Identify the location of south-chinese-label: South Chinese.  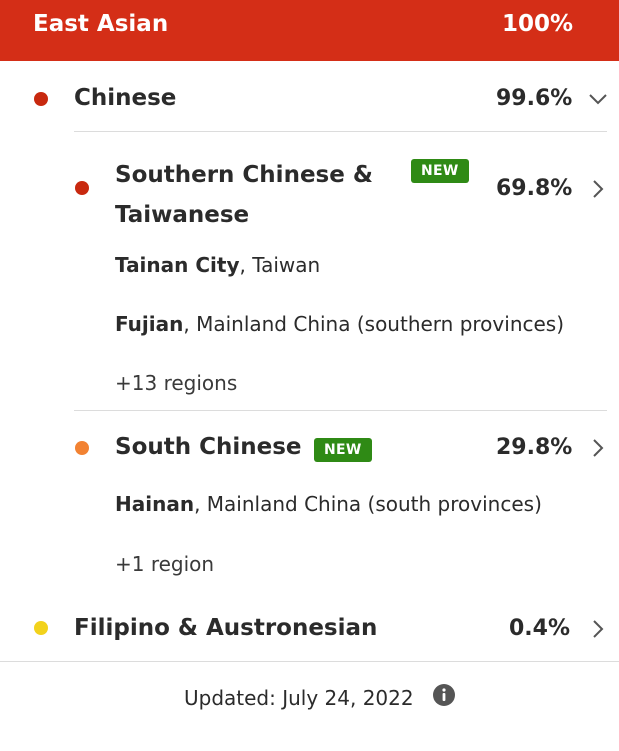
(208, 447).